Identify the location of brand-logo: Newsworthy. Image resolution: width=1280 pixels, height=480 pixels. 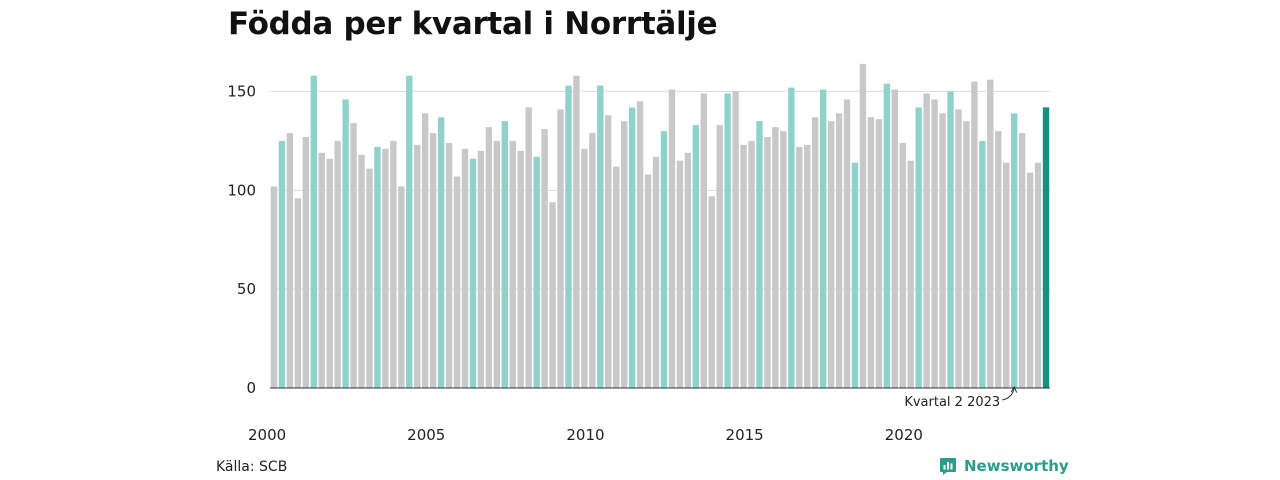
(1003, 466).